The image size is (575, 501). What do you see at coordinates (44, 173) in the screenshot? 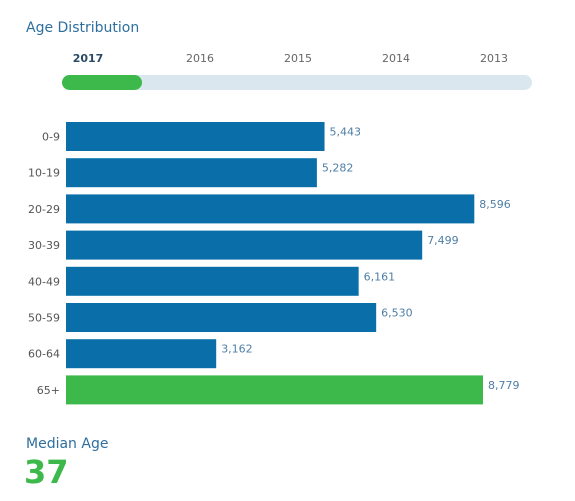
I see `category-label: 10-19` at bounding box center [44, 173].